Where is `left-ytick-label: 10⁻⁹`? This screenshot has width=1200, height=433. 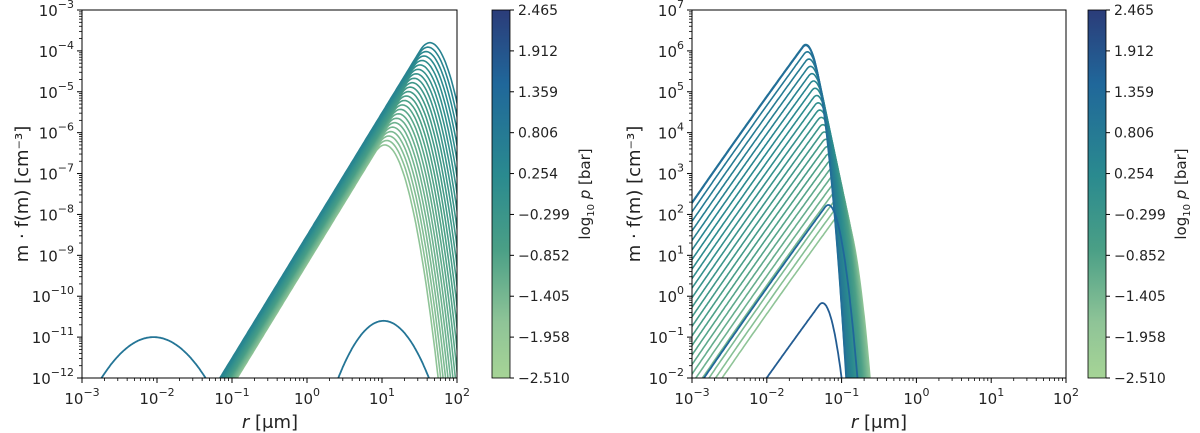
left-ytick-label: 10⁻⁹ is located at coordinates (56, 254).